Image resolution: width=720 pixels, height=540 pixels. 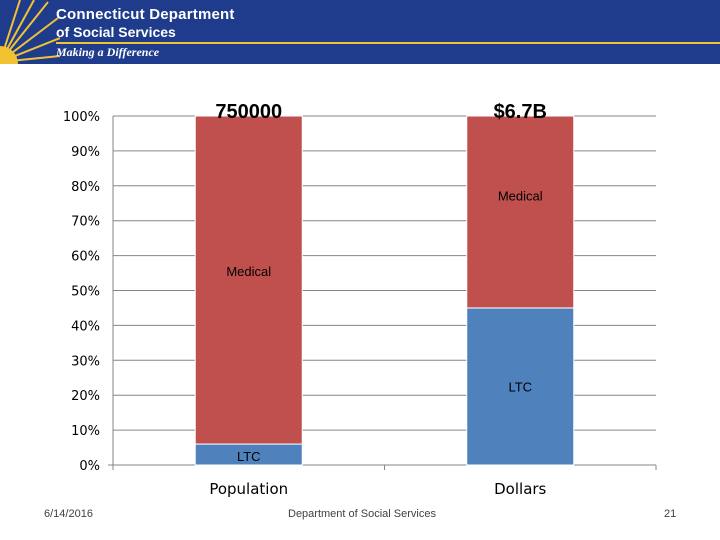 What do you see at coordinates (30, 32) in the screenshot?
I see `sun-logo-icon` at bounding box center [30, 32].